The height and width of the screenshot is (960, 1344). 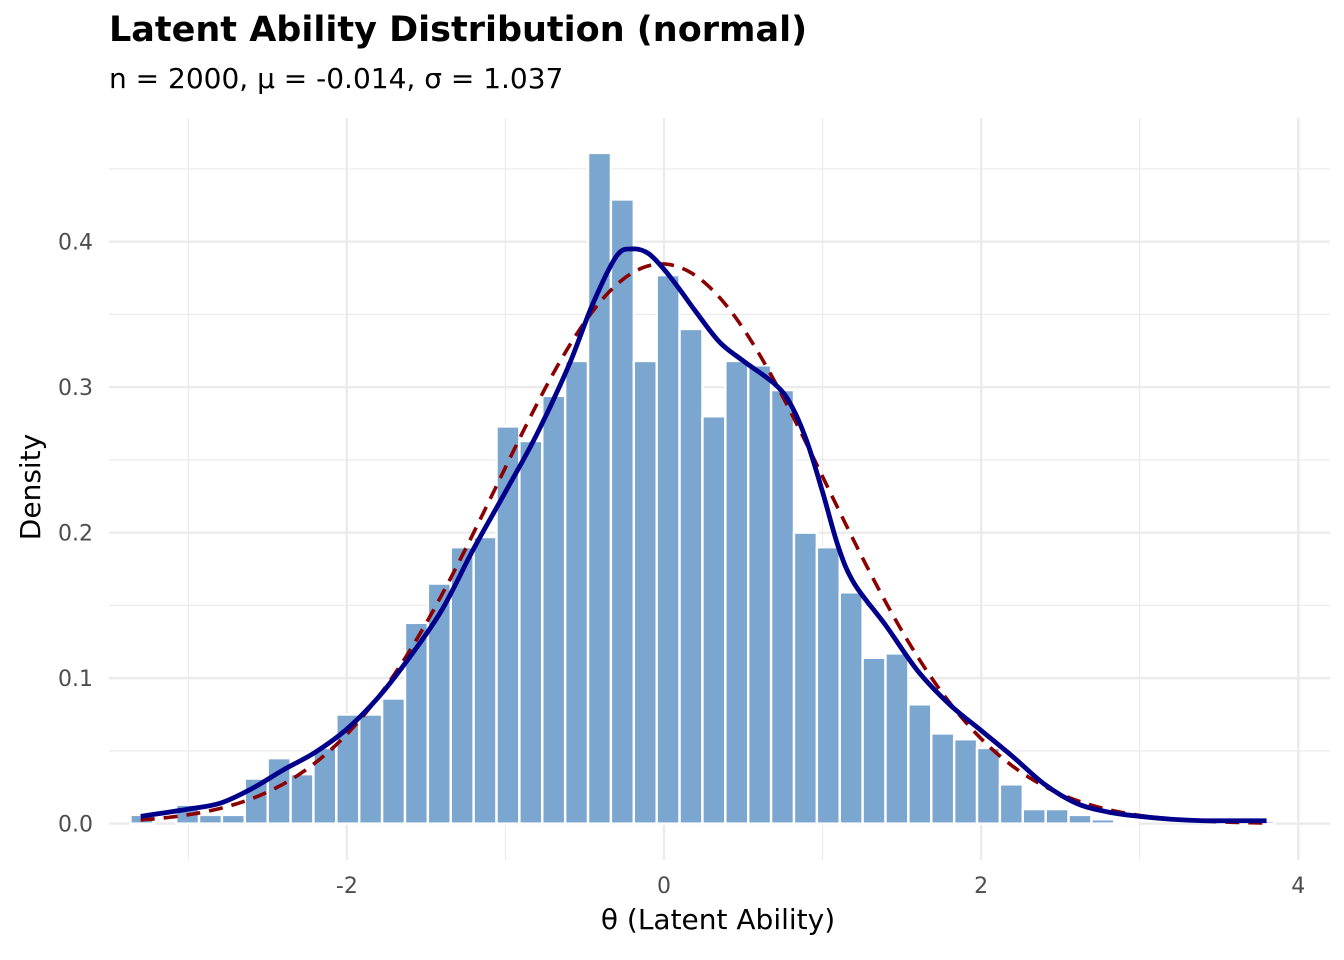 What do you see at coordinates (336, 78) in the screenshot?
I see `chart-subtitle: n = 2000, μ = -0.014, σ = 1.037` at bounding box center [336, 78].